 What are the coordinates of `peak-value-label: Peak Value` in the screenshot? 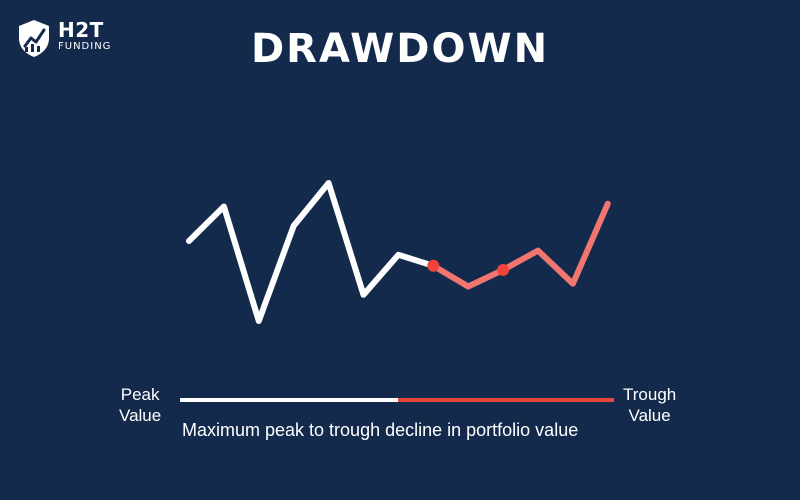 It's located at (140, 405).